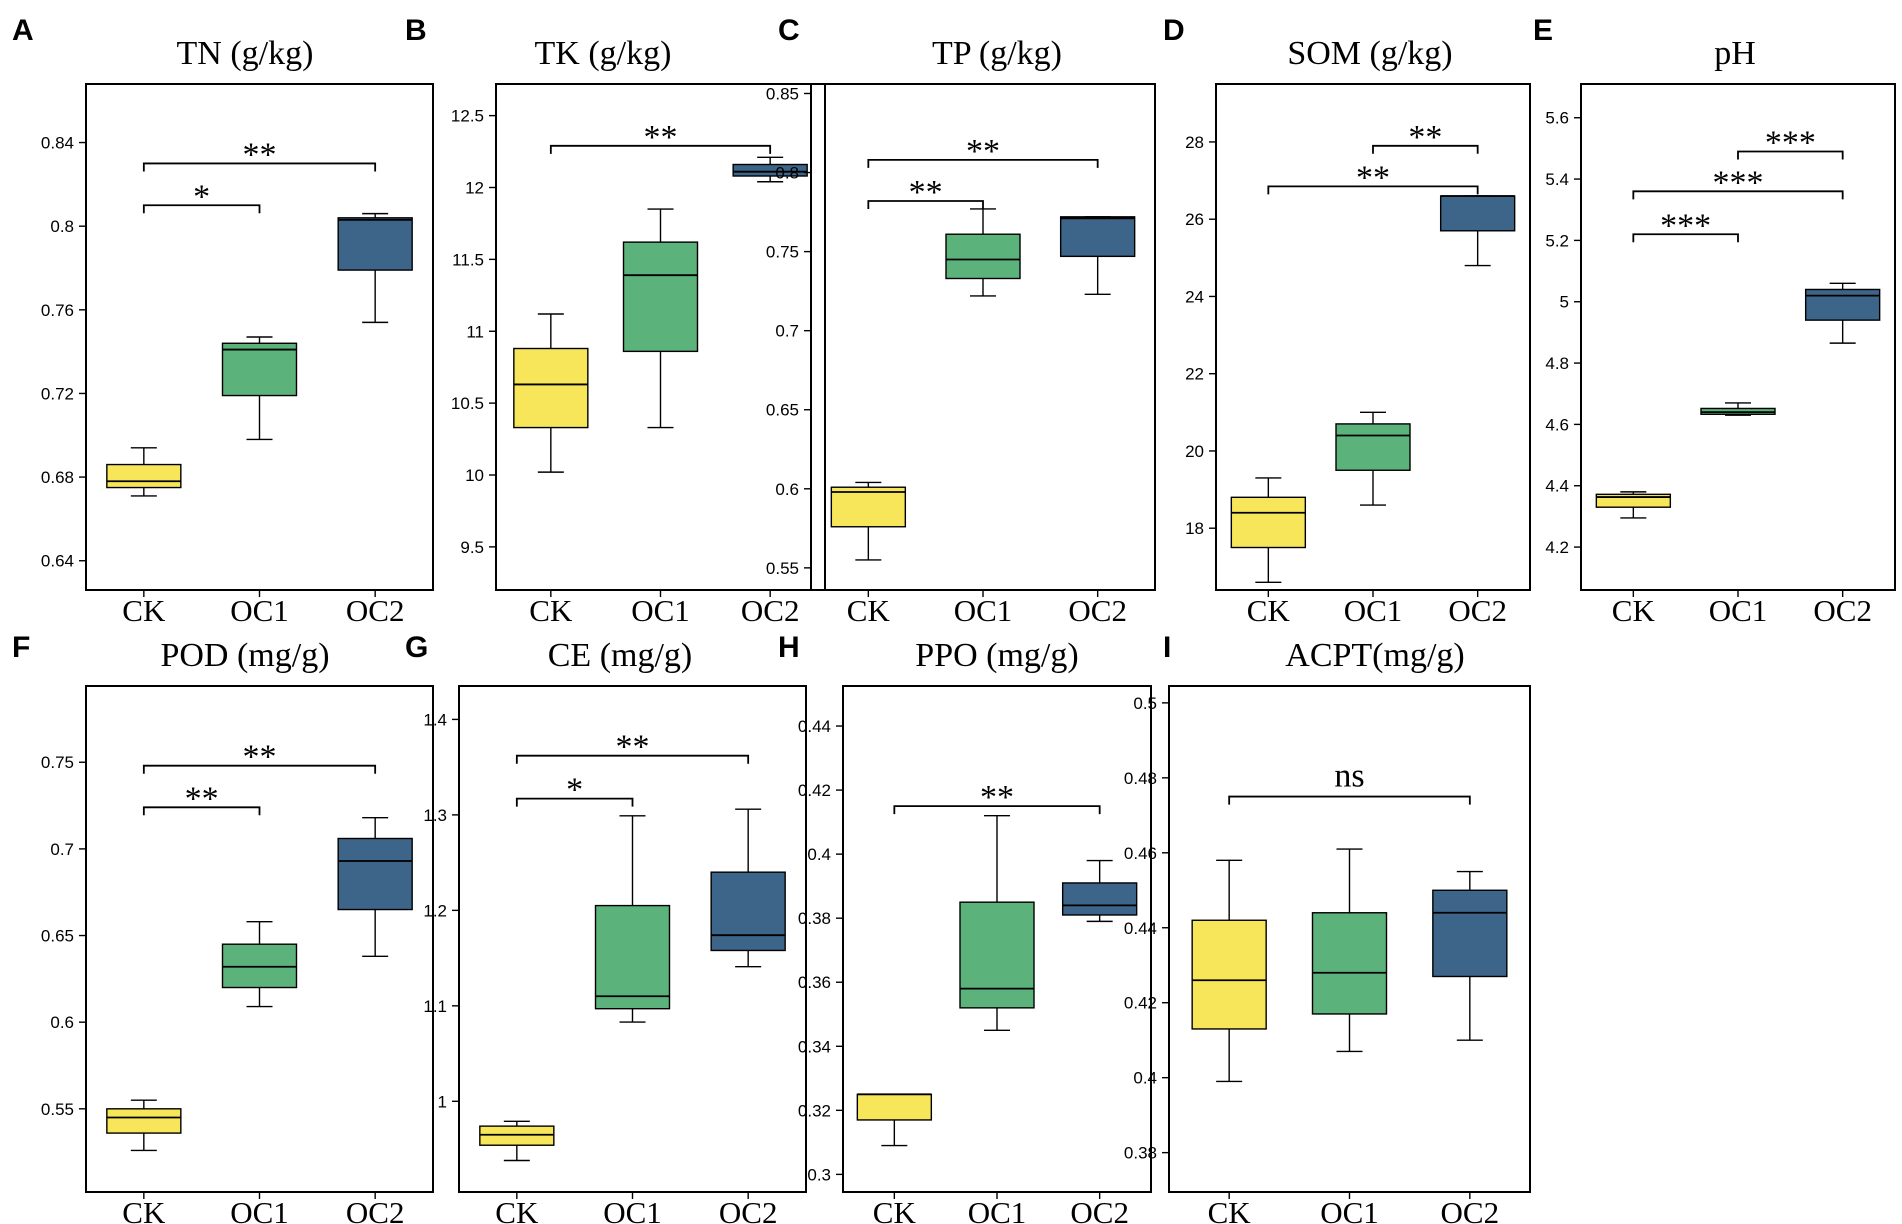 This screenshot has width=1902, height=1224. I want to click on y-tick-label: 0.3, so click(819, 1174).